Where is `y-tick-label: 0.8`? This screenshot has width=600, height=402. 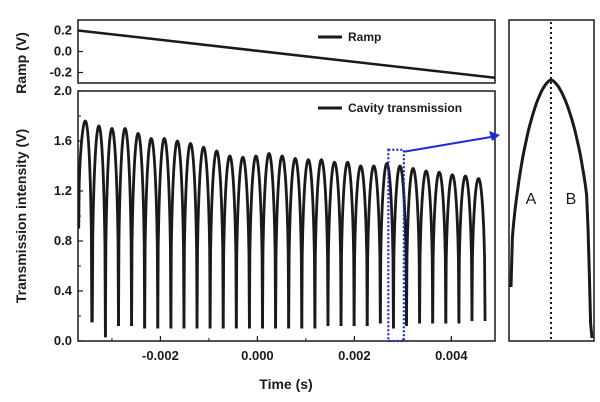
y-tick-label: 0.8 is located at coordinates (63, 240).